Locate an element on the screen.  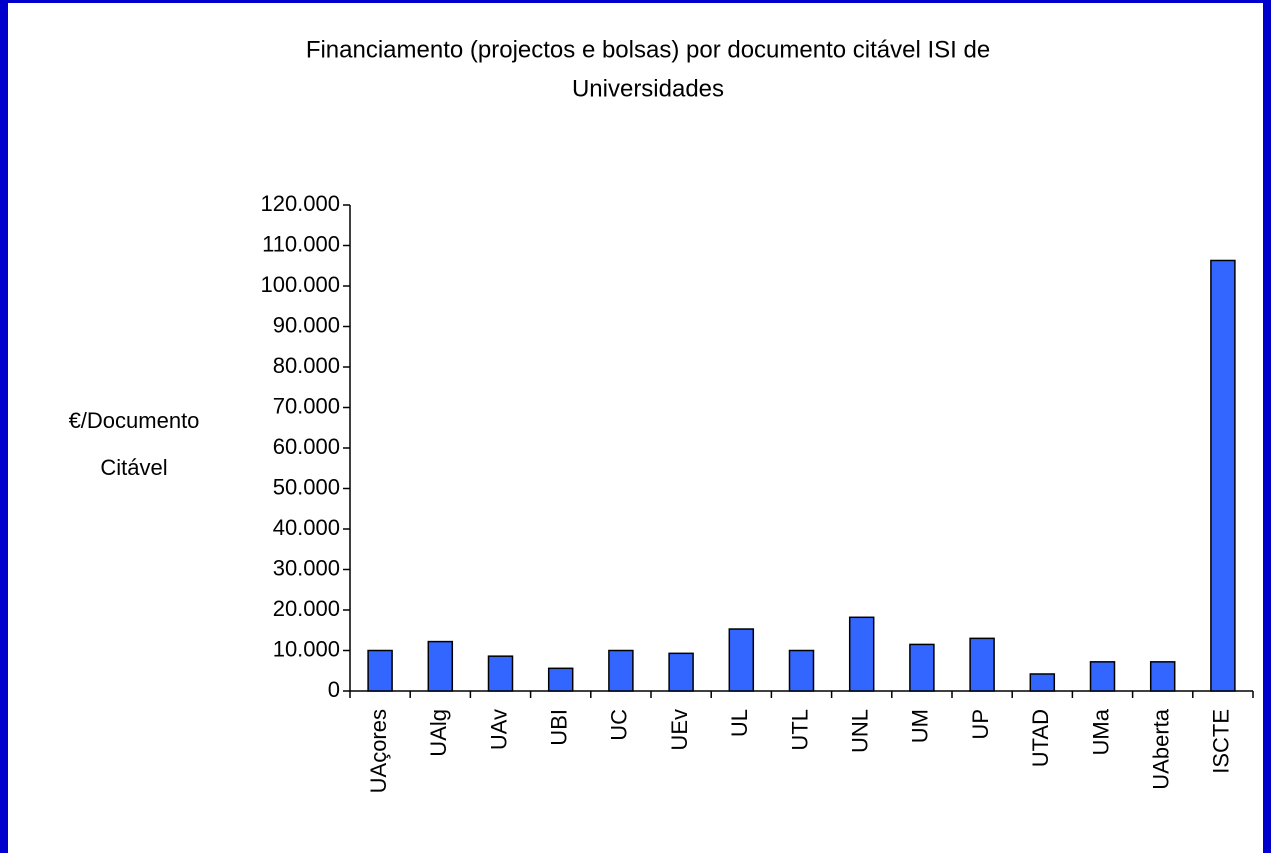
y-axis-label: Citável is located at coordinates (133, 467).